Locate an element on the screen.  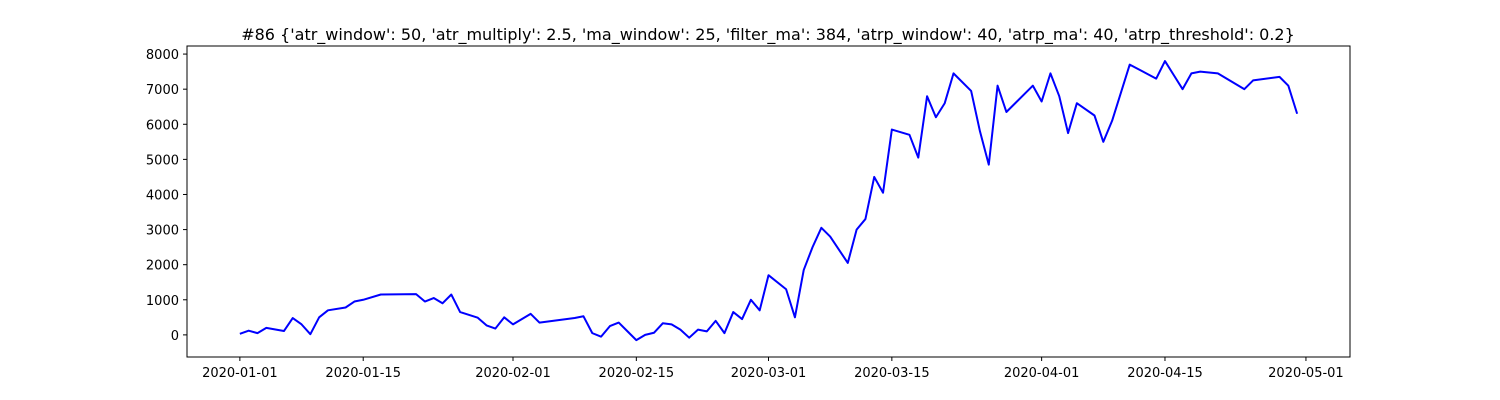
x-tick-label: 2020-03-01 is located at coordinates (769, 373).